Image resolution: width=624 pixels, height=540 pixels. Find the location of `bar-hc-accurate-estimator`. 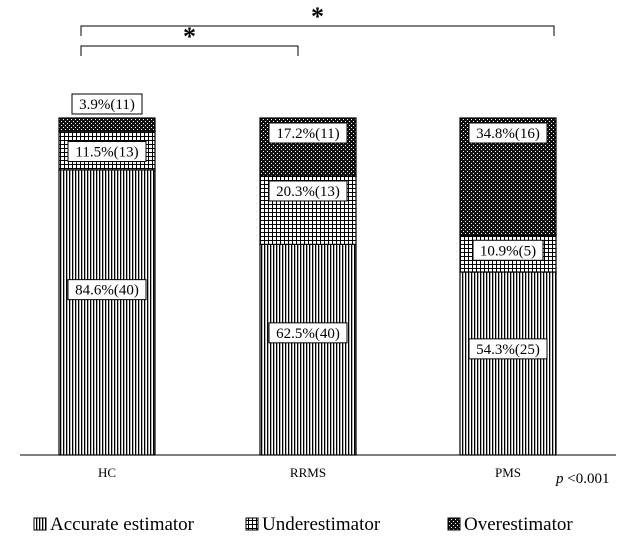

bar-hc-accurate-estimator is located at coordinates (107, 312).